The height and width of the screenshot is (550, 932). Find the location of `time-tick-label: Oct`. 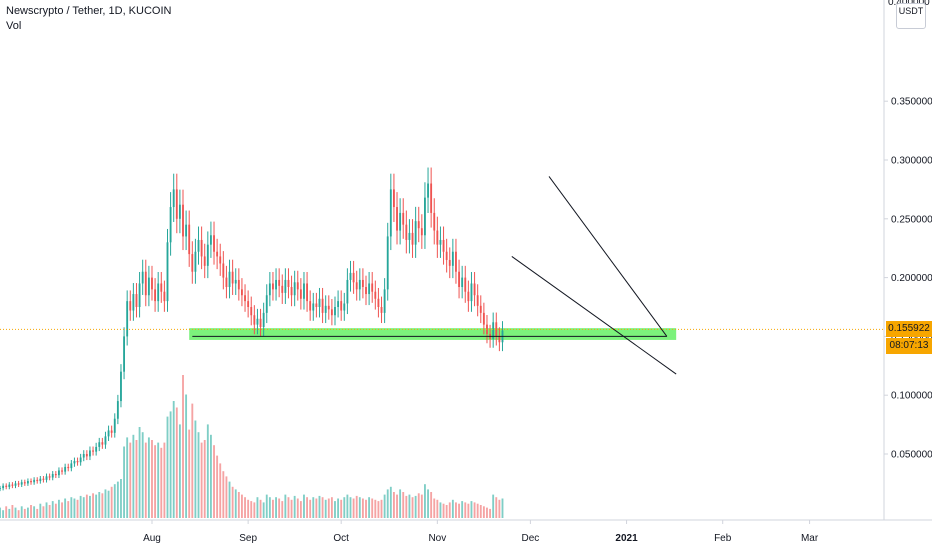

time-tick-label: Oct is located at coordinates (341, 538).